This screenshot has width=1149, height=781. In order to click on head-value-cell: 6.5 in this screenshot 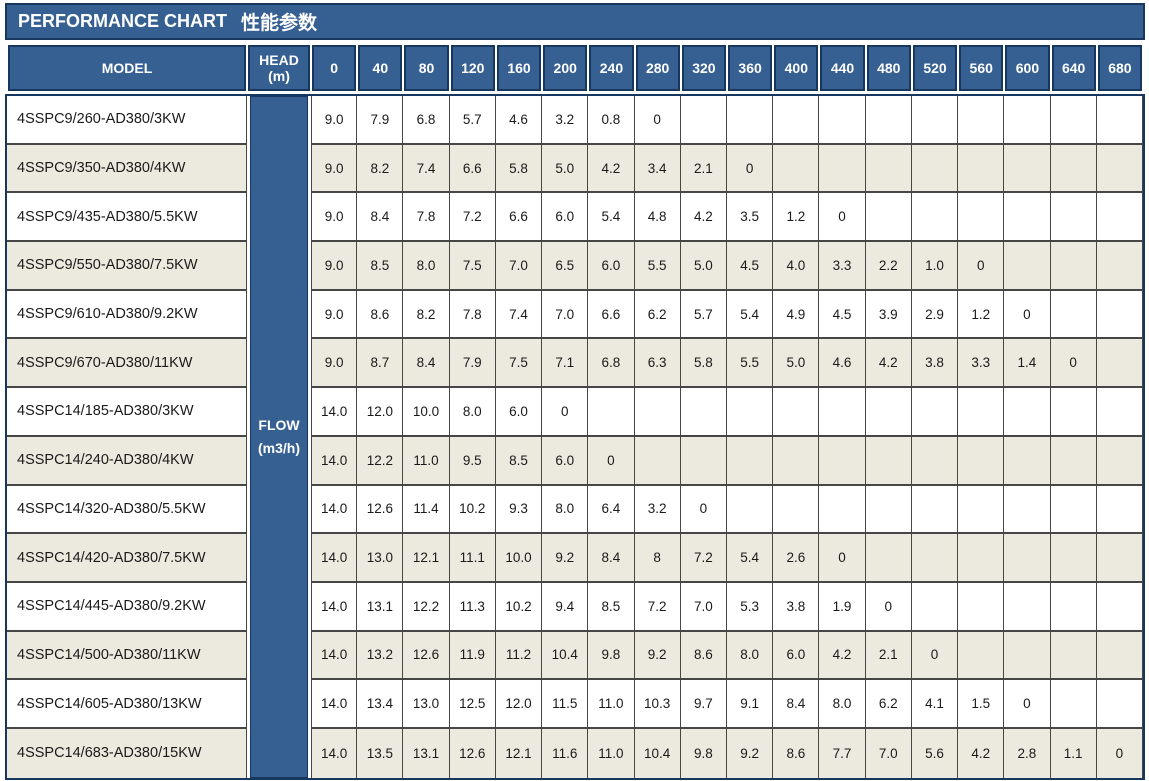, I will do `click(565, 266)`.